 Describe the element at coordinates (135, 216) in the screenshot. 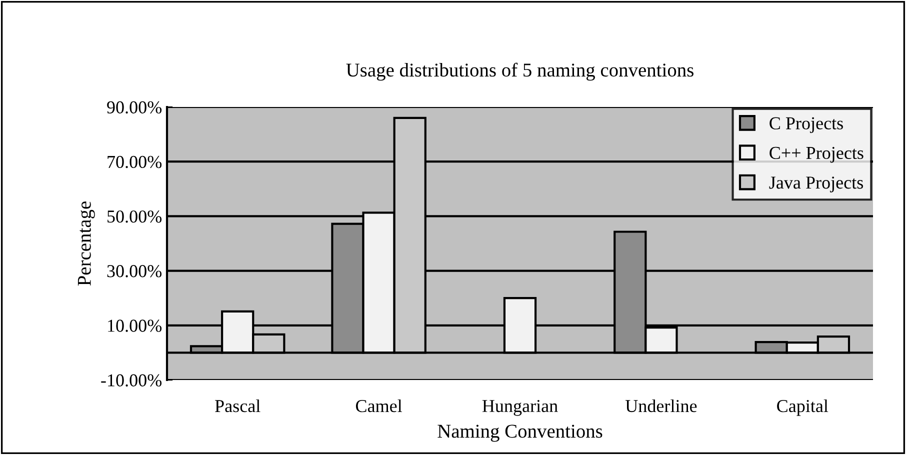

I see `y-tick-label: 50.00%` at that location.